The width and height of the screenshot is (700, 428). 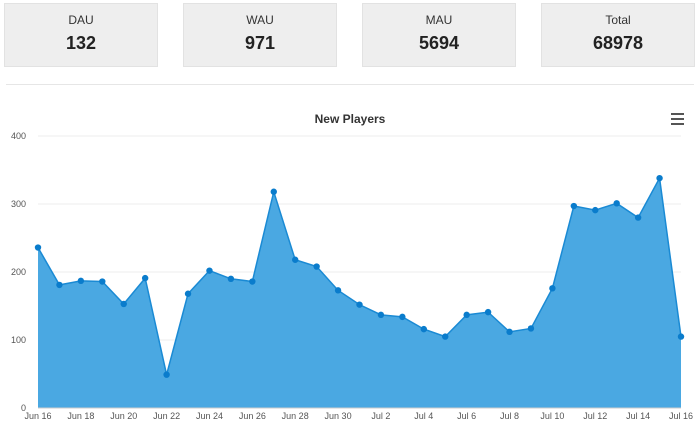 I want to click on x-tick-label: Jun 20, so click(x=123, y=416).